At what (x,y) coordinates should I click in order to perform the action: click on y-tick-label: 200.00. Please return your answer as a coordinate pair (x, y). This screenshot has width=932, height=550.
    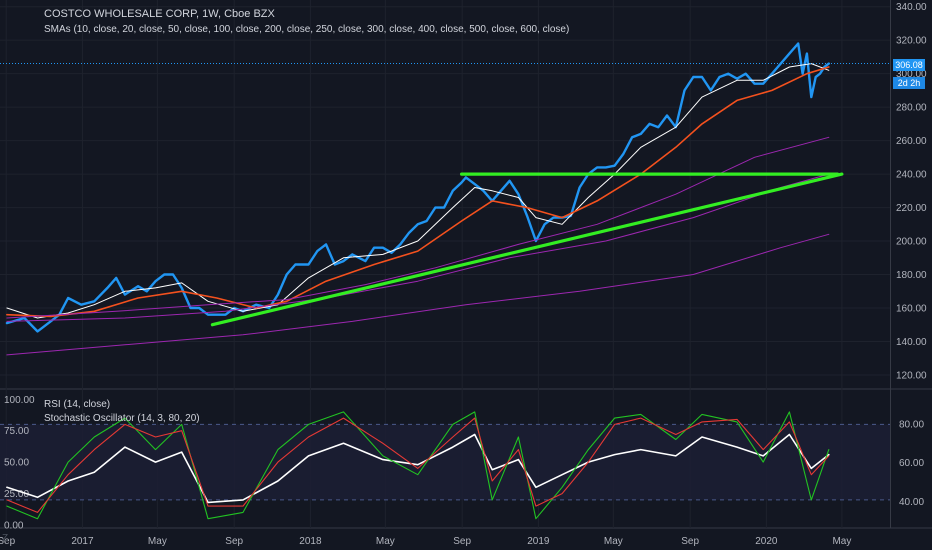
    Looking at the image, I should click on (911, 242).